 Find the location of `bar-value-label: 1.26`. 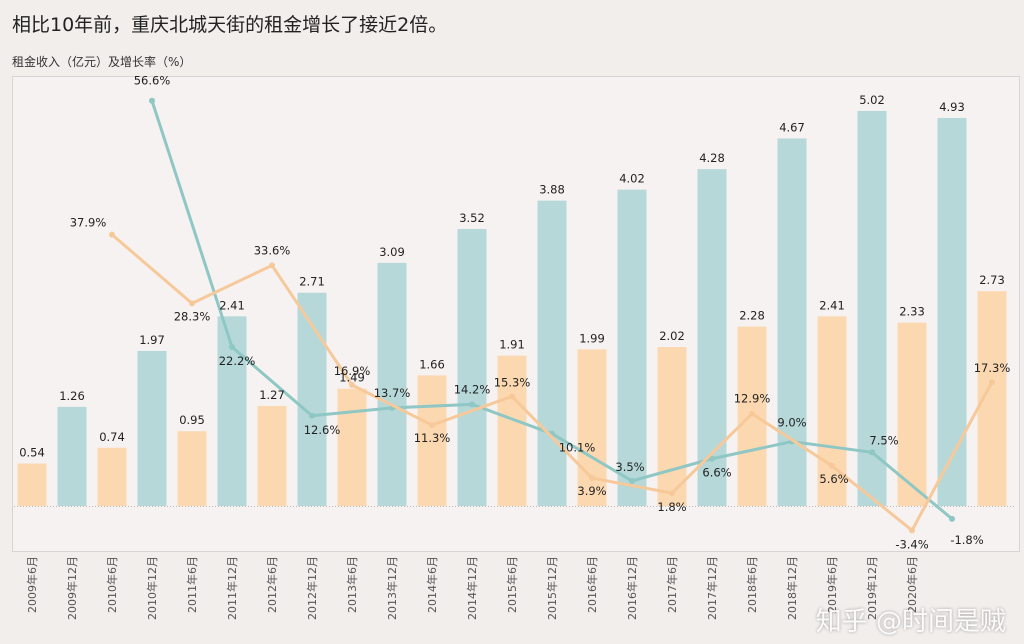

bar-value-label: 1.26 is located at coordinates (72, 396).